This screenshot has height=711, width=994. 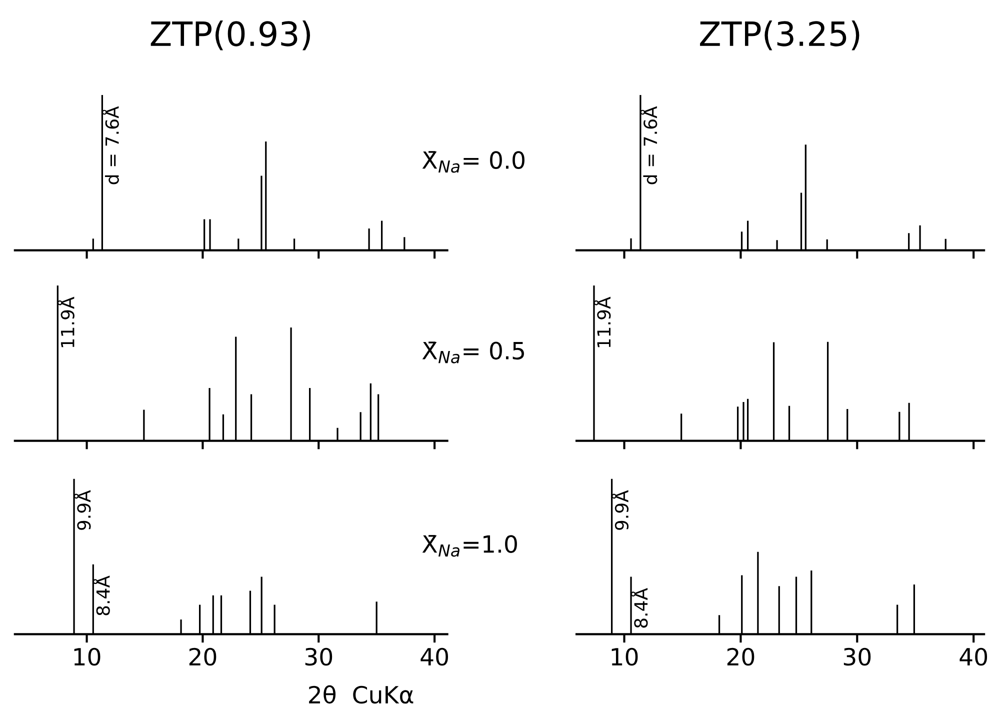 What do you see at coordinates (230, 35) in the screenshot?
I see `chart-title: ZTP(0.93)` at bounding box center [230, 35].